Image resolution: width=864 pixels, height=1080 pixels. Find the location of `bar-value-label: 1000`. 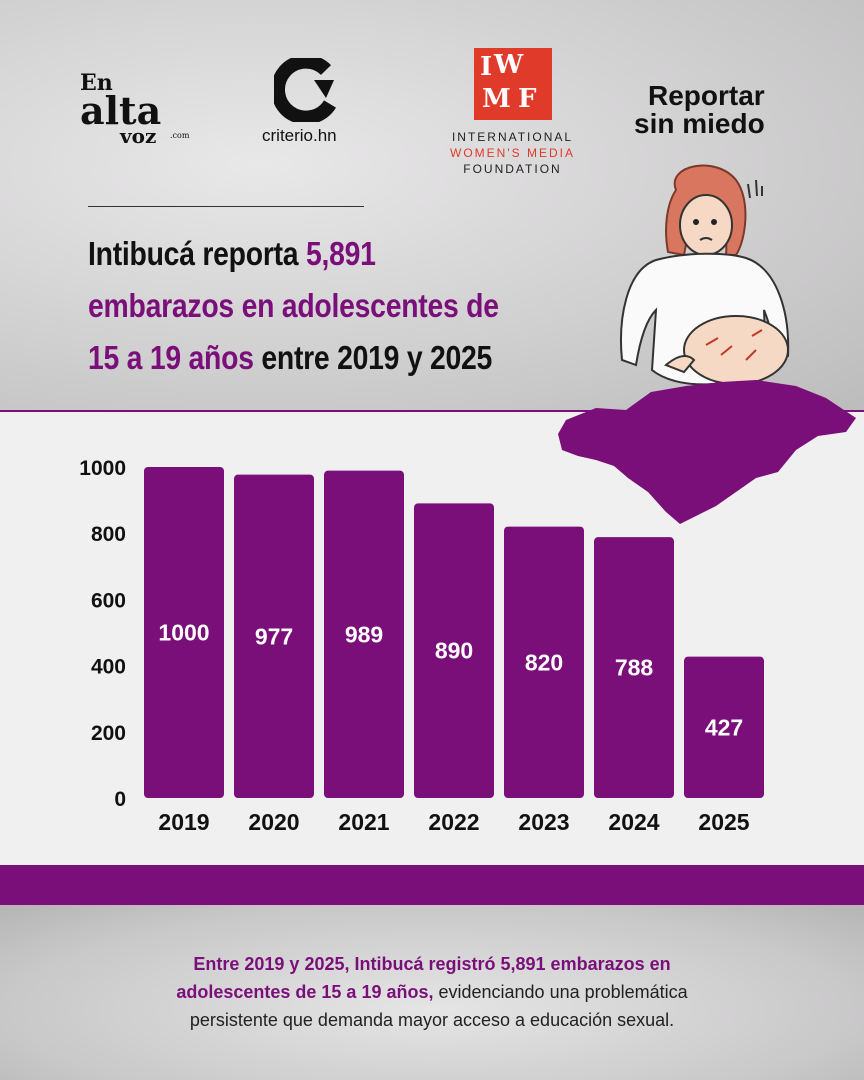

bar-value-label: 1000 is located at coordinates (183, 633).